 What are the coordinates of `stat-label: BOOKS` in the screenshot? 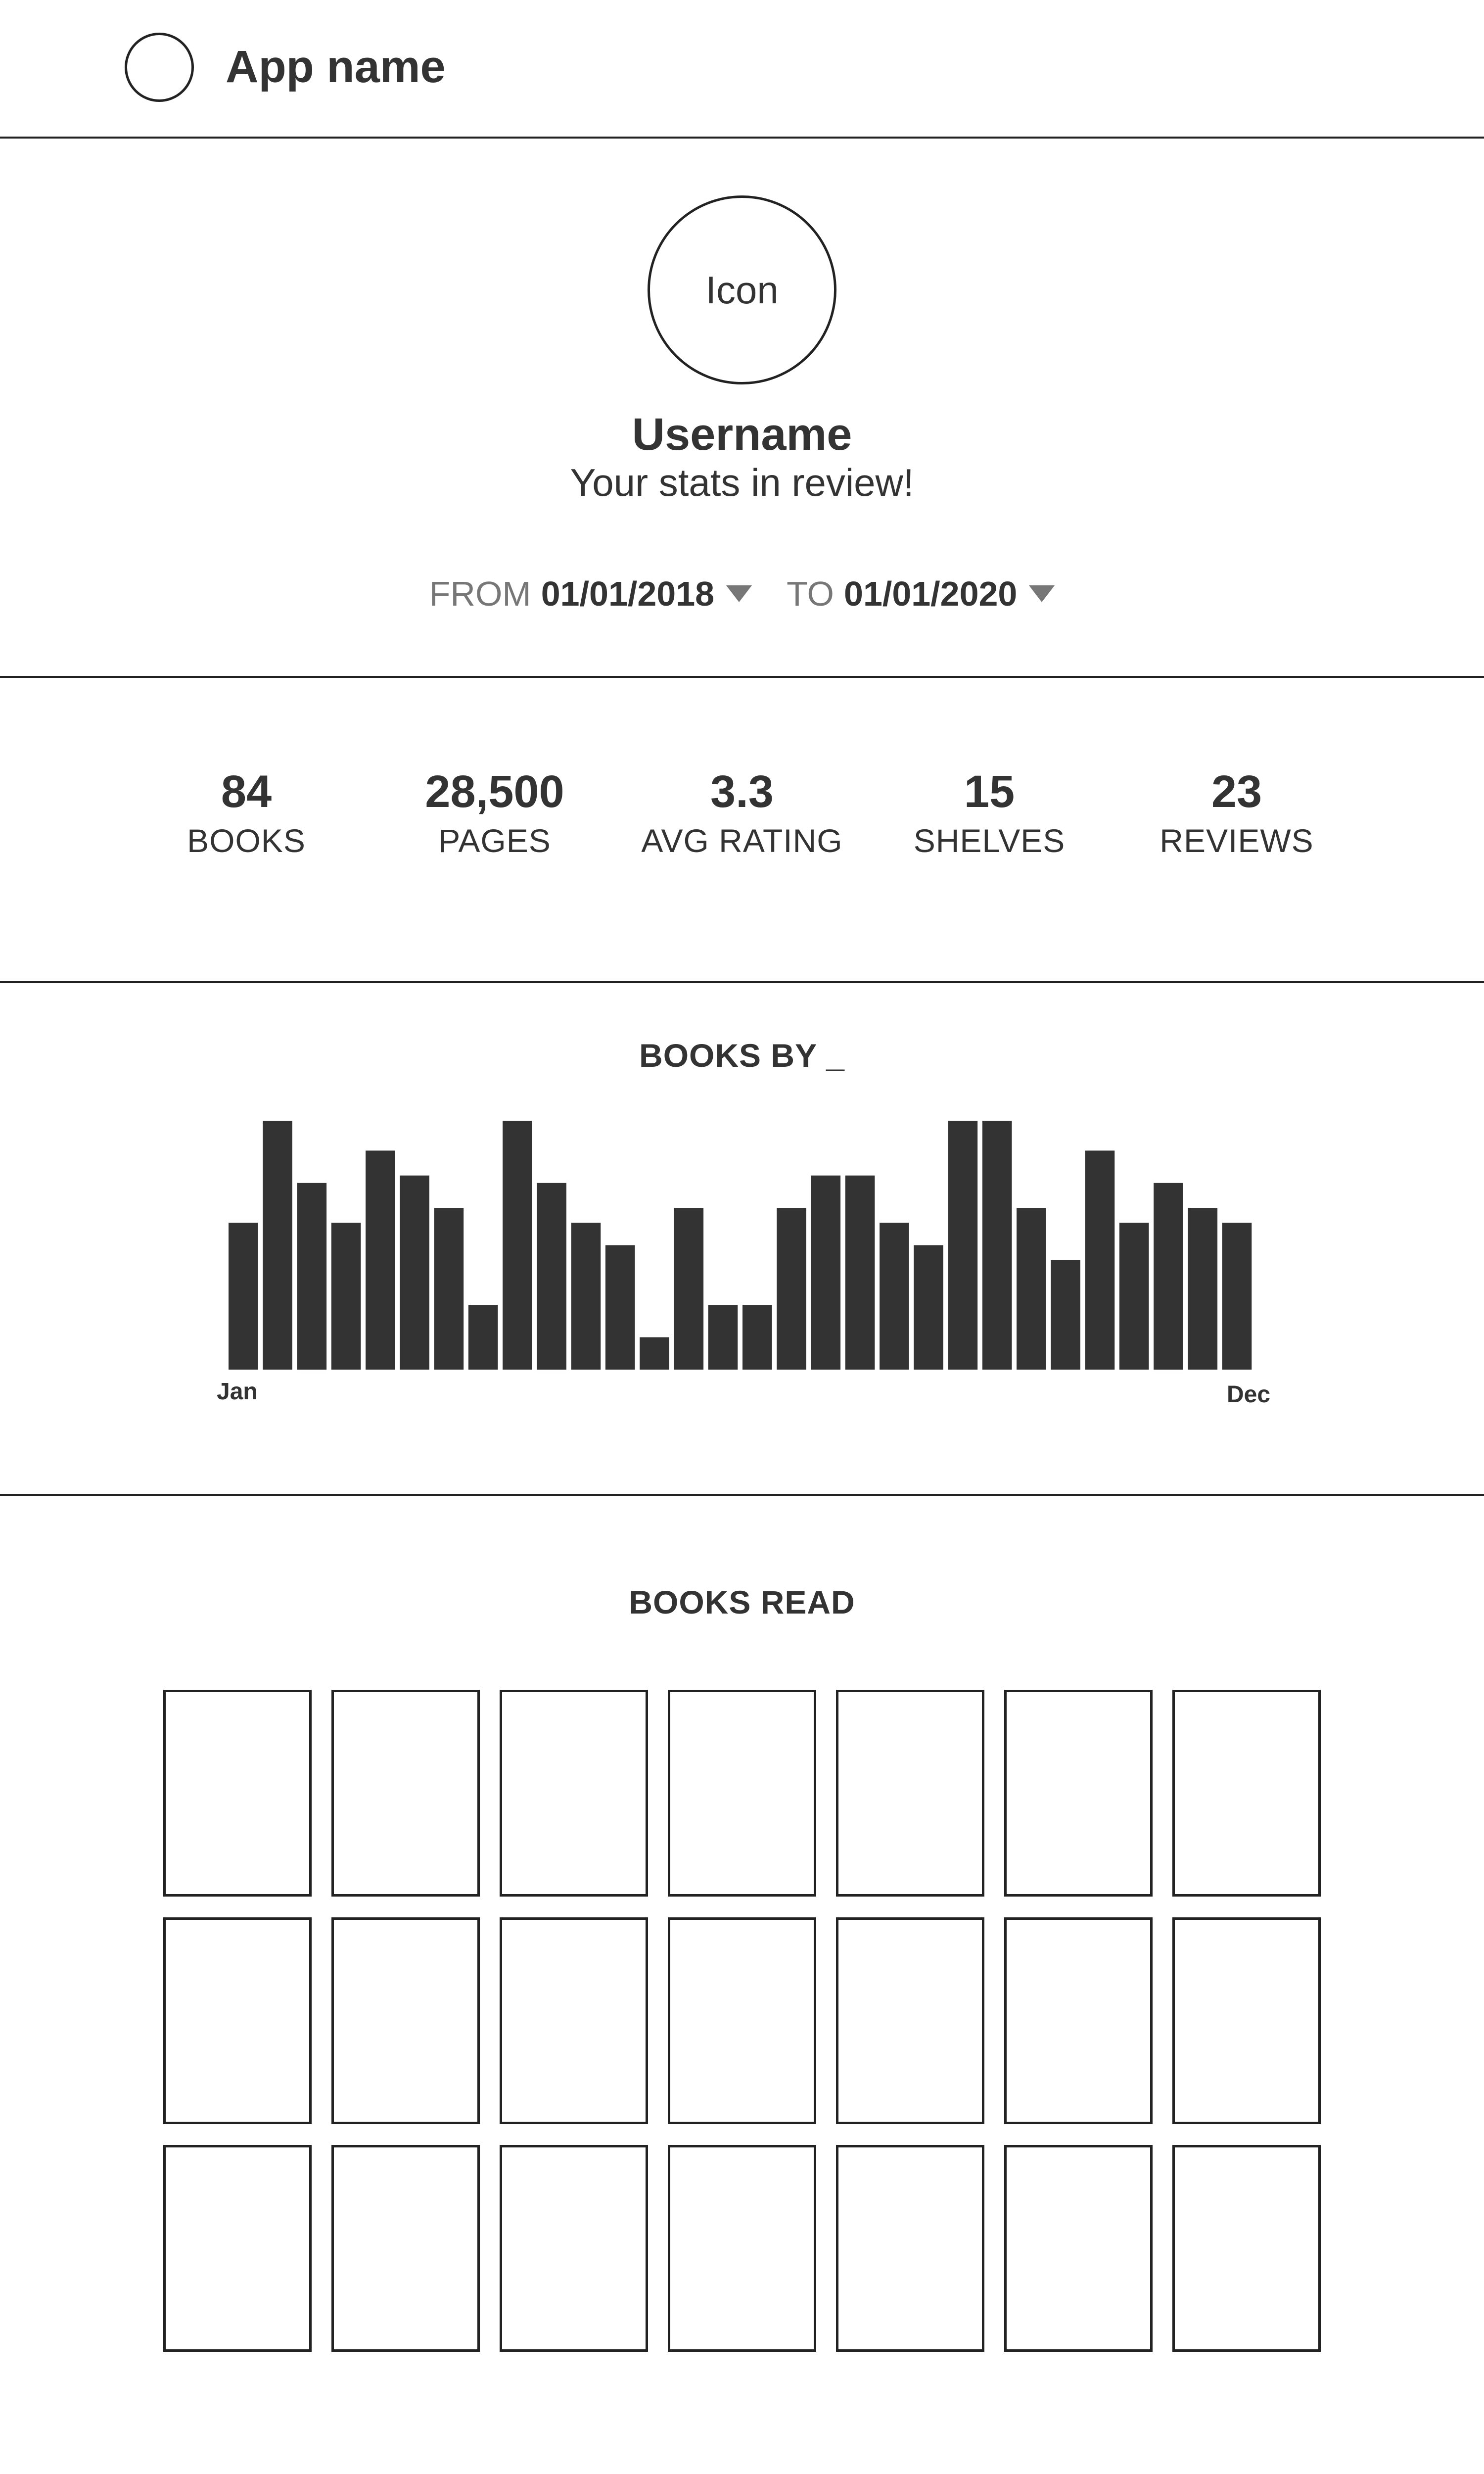 It's located at (246, 841).